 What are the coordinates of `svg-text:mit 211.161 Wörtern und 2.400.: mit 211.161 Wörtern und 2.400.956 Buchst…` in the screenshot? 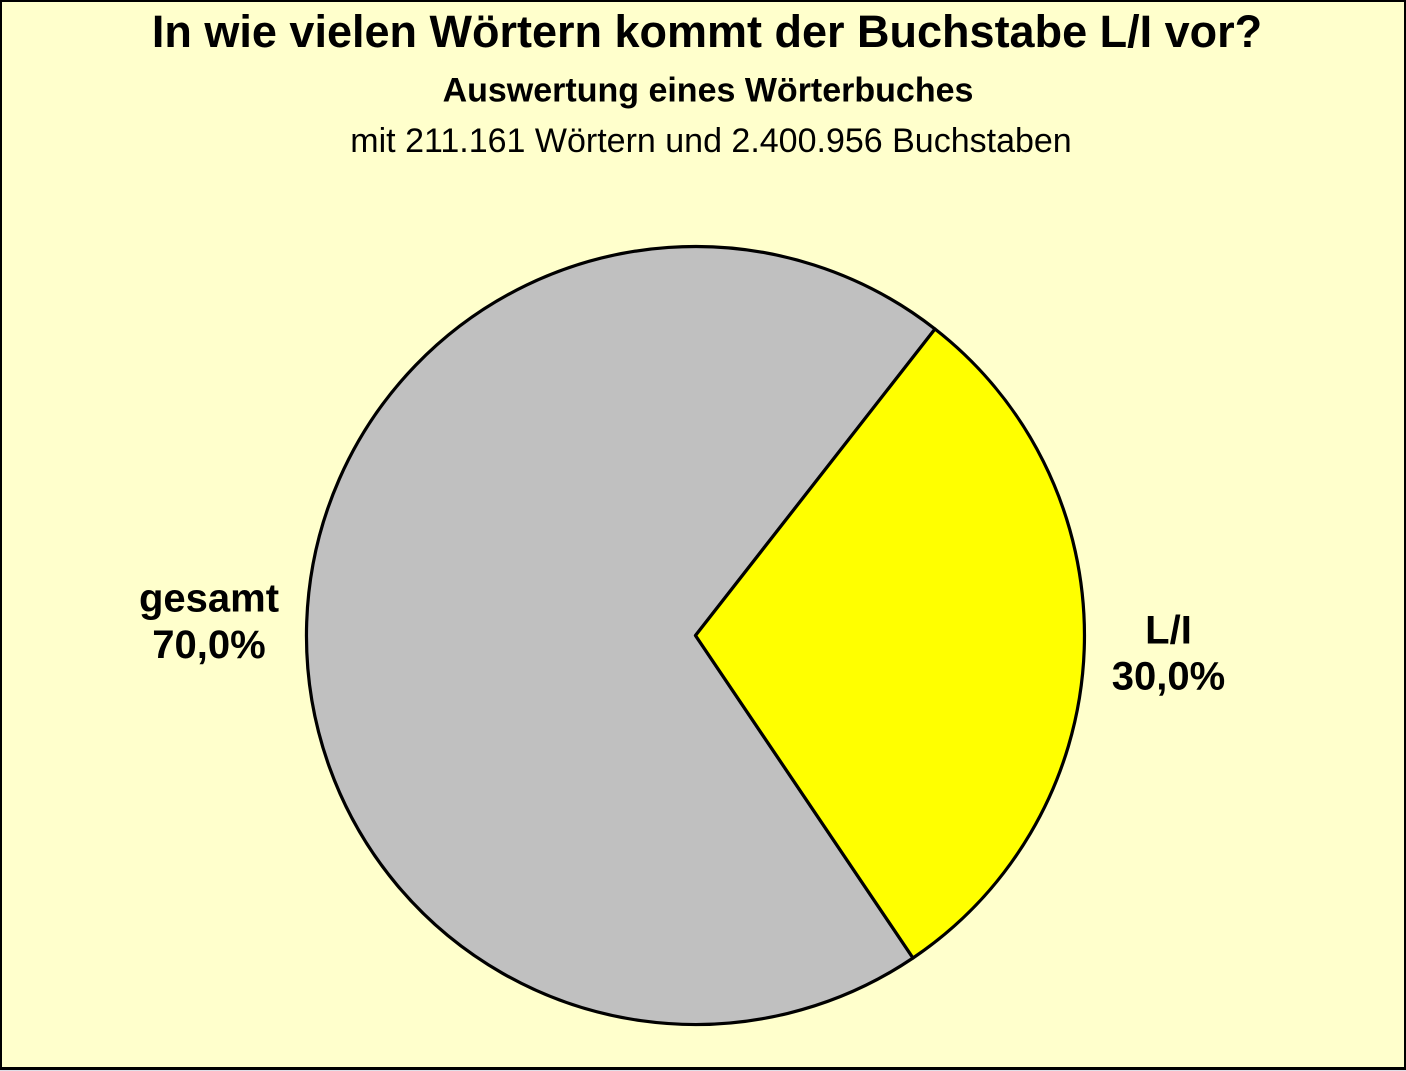 It's located at (710, 141).